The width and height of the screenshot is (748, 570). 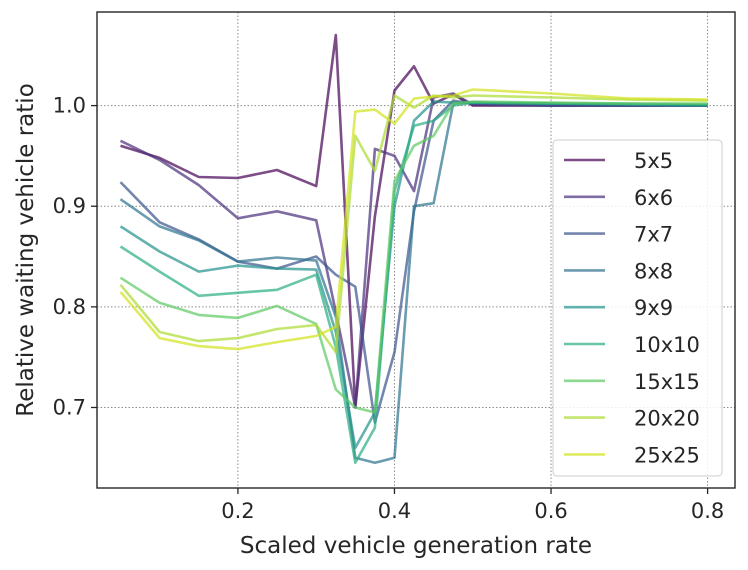 What do you see at coordinates (237, 511) in the screenshot?
I see `x-tick-label: 0.2` at bounding box center [237, 511].